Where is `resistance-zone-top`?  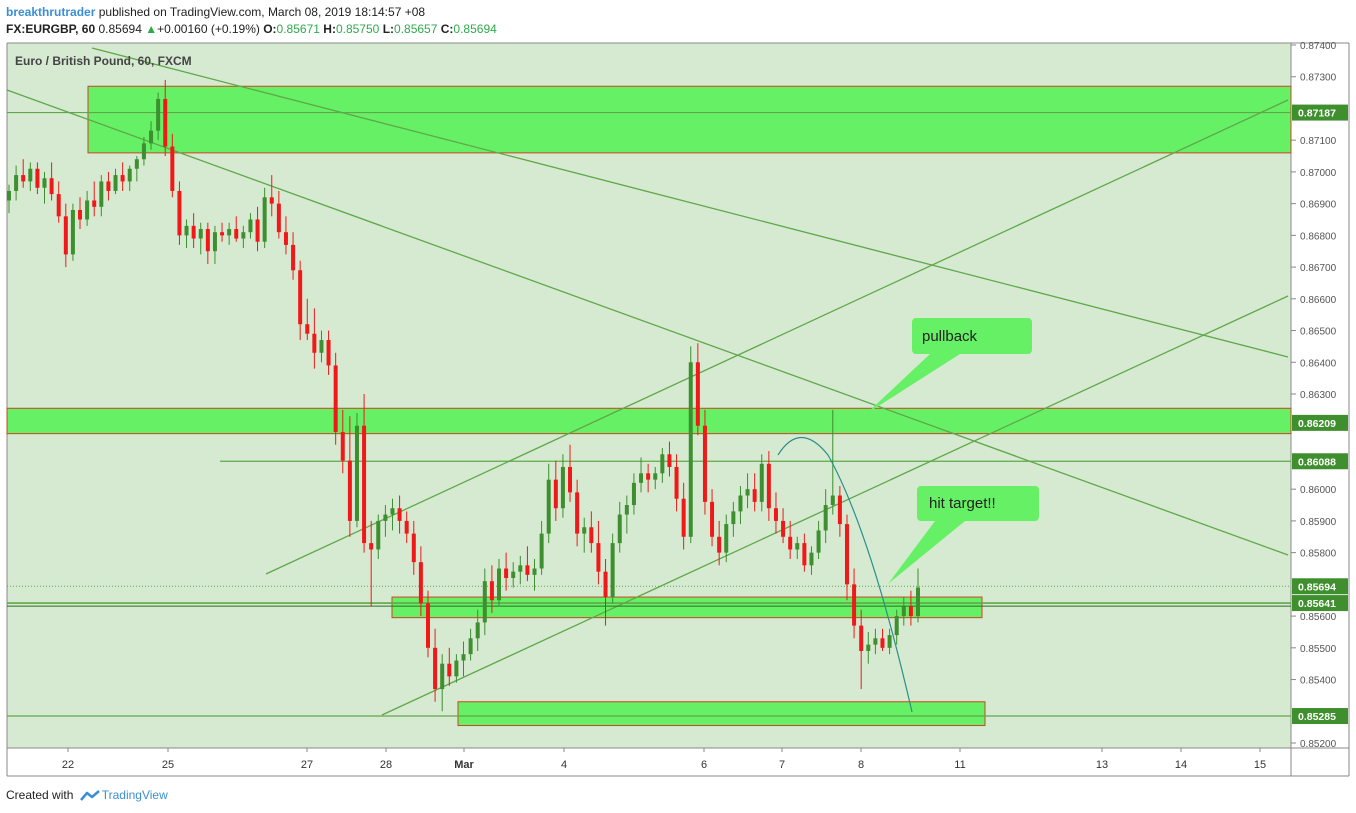 resistance-zone-top is located at coordinates (689, 119).